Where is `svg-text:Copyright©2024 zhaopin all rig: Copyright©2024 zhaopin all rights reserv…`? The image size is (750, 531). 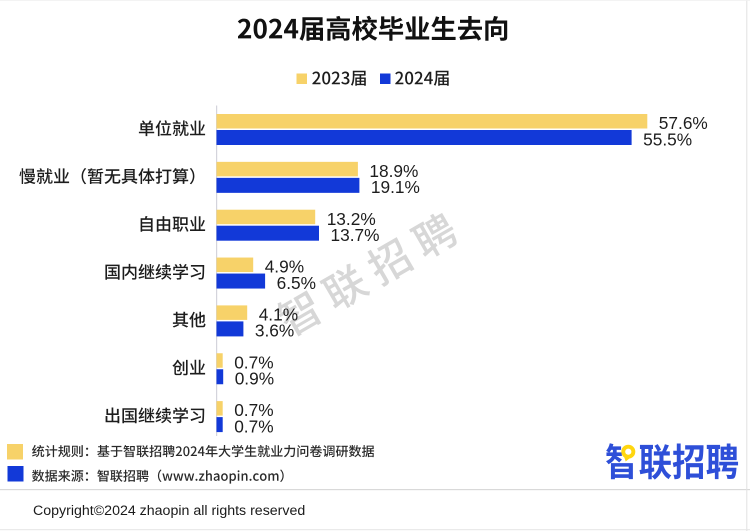
svg-text:Copyright©2024 zhaopin all rig: Copyright©2024 zhaopin all rights reserv… is located at coordinates (169, 511).